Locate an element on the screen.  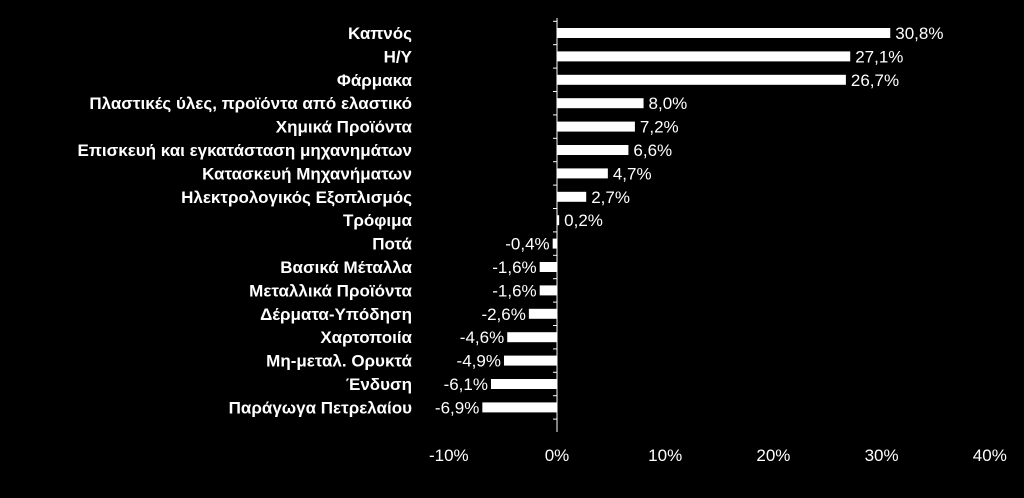
category-label: Η/Υ is located at coordinates (398, 56).